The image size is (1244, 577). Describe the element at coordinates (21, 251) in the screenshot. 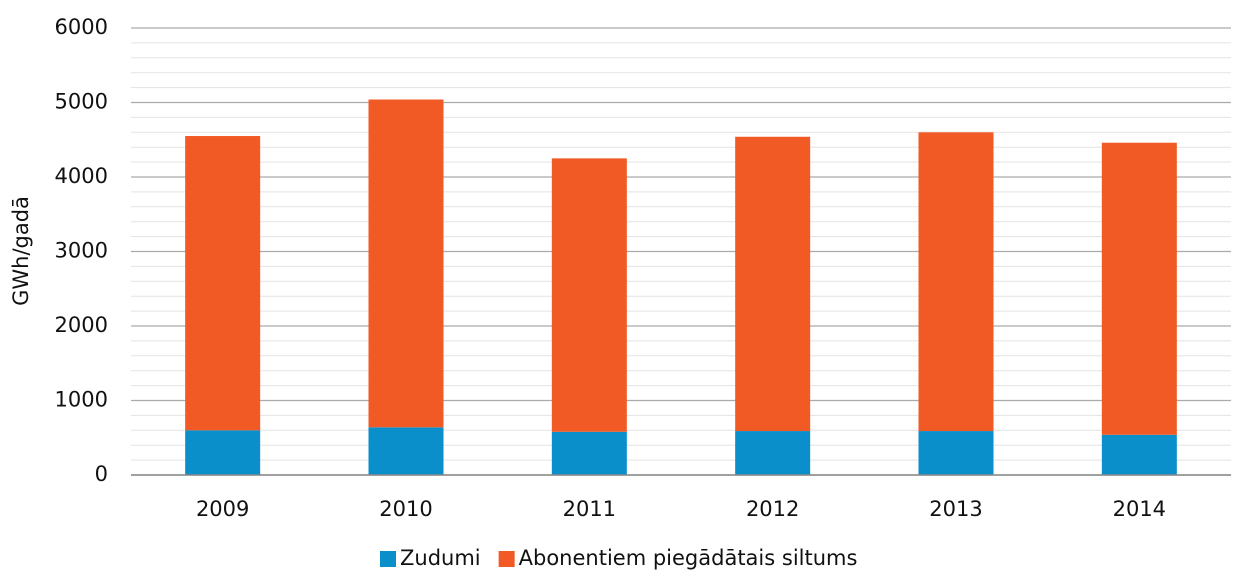

I see `y-axis-label: GWh/gadā` at that location.